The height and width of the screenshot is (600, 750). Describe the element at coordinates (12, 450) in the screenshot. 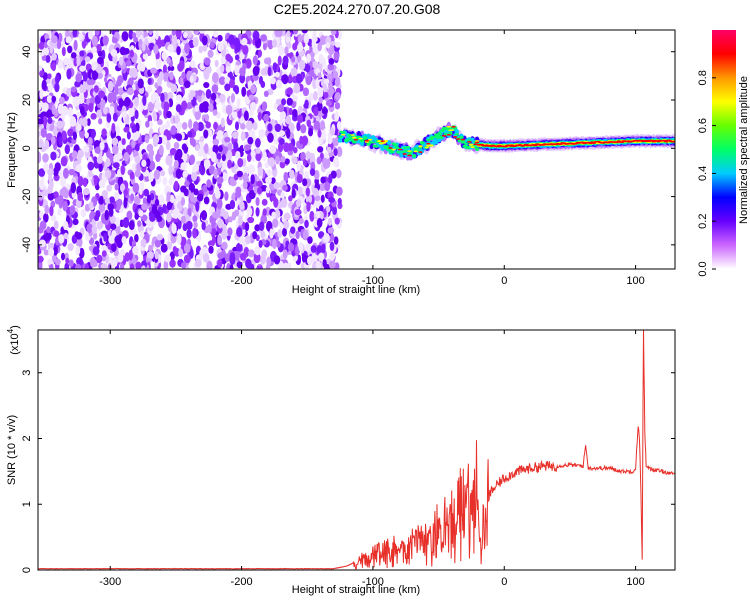

I see `snr-y-label: SNR (10 * v/v)` at that location.